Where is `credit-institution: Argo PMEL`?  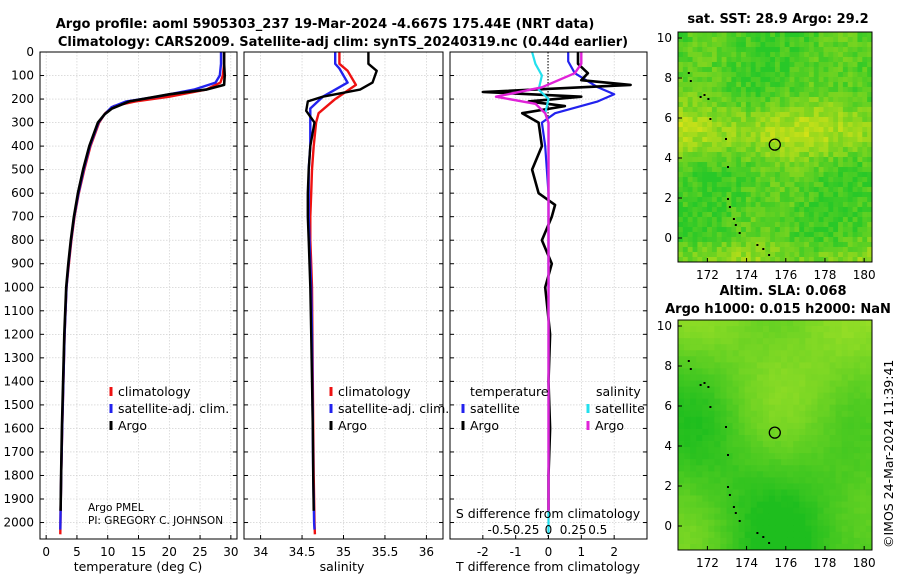 credit-institution: Argo PMEL is located at coordinates (116, 508).